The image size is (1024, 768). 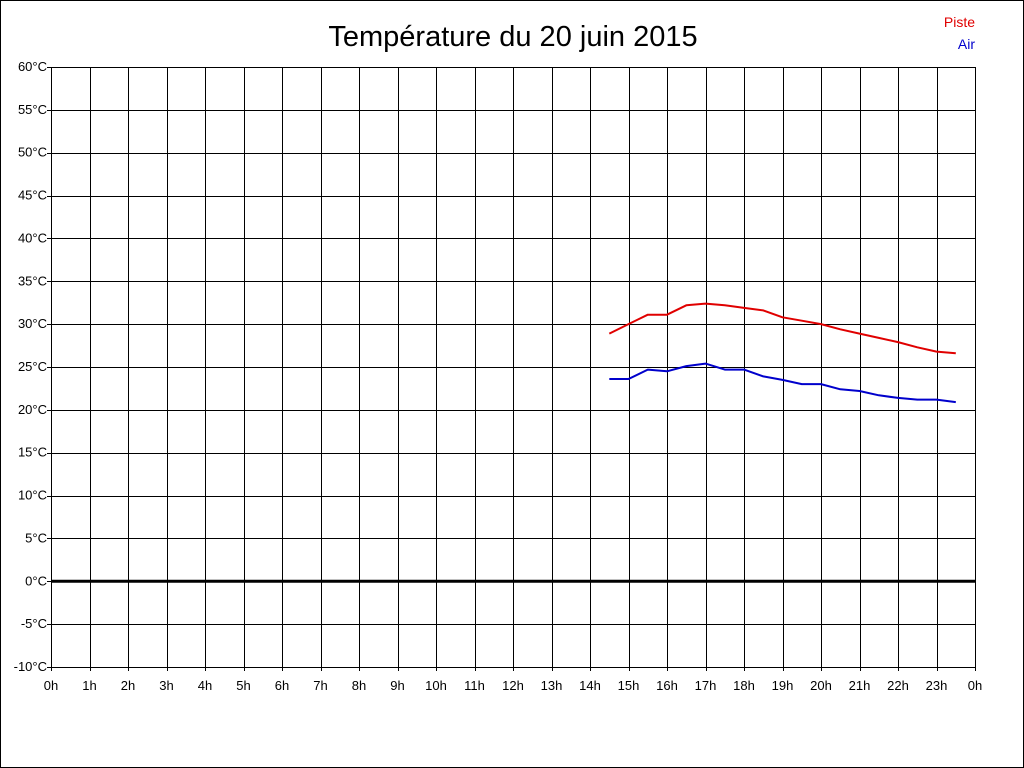 I want to click on series-line-air, so click(x=782, y=383).